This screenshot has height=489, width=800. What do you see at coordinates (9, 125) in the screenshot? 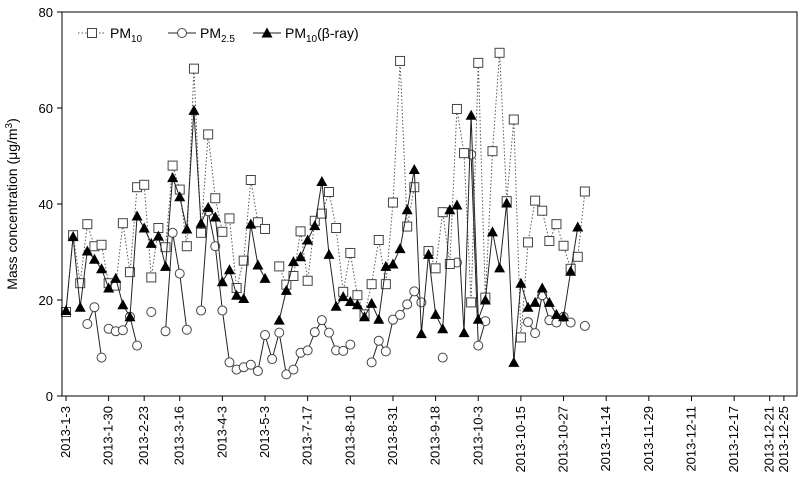
I see `y-axis-title-sup: 3` at bounding box center [9, 125].